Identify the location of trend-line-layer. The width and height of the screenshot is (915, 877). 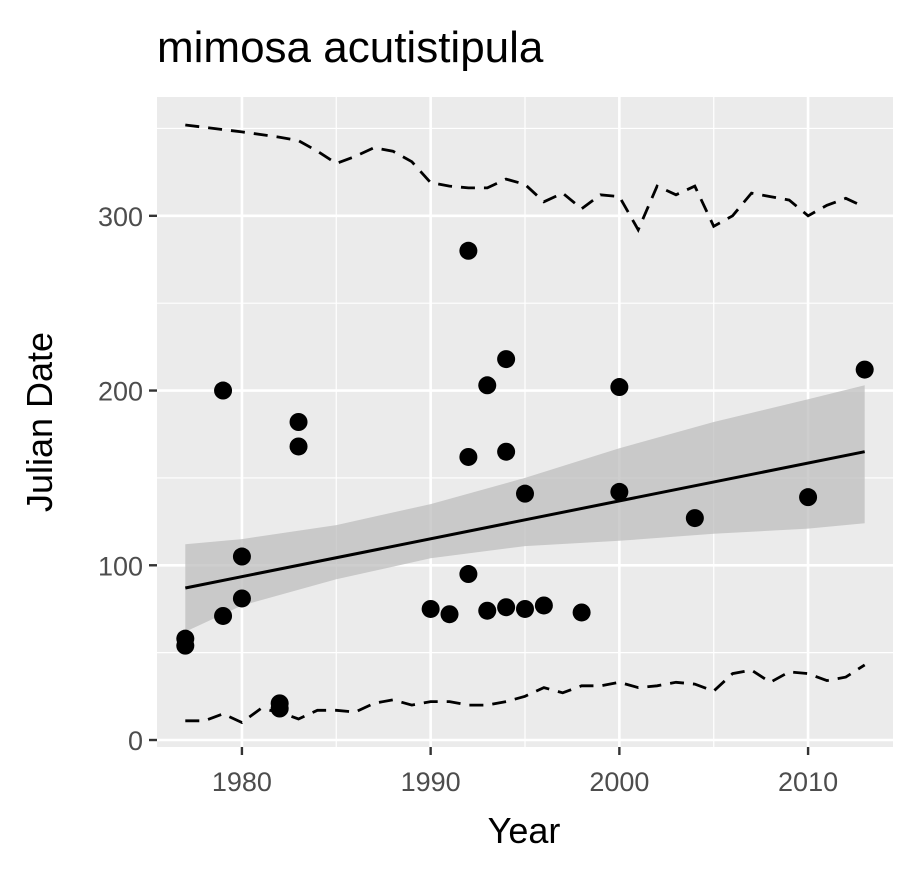
(525, 520).